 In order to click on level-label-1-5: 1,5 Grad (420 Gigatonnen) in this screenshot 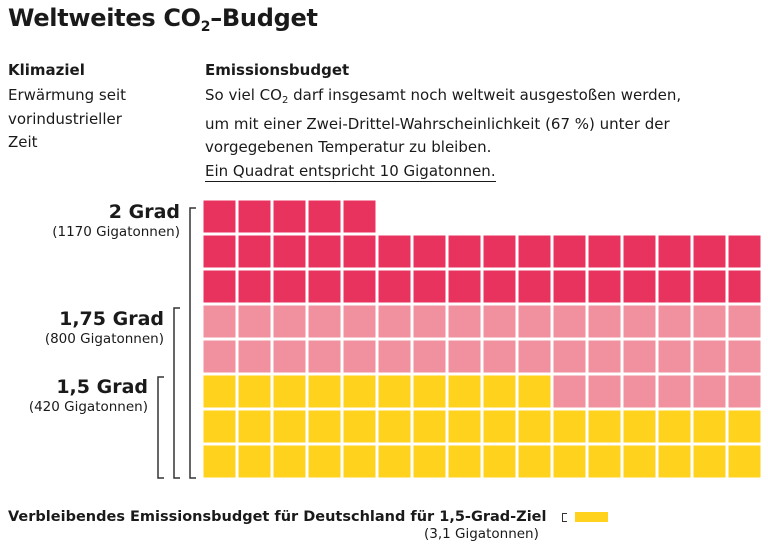, I will do `click(88, 396)`.